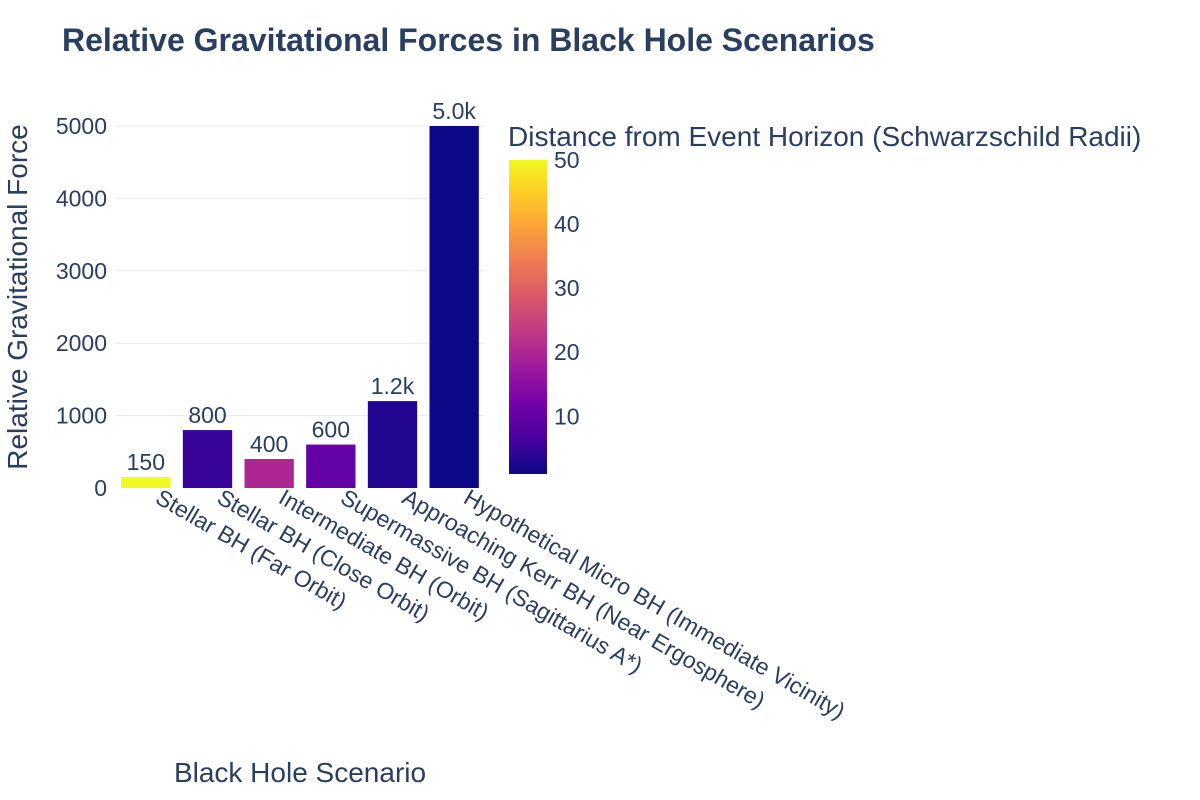 This screenshot has height=800, width=1200. I want to click on bar-value-label: 1.2k, so click(393, 386).